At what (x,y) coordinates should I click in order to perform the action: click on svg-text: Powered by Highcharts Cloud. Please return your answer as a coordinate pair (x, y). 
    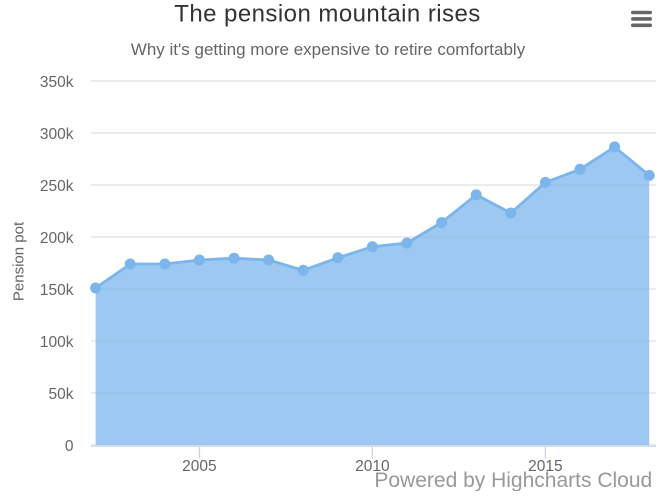
    Looking at the image, I should click on (513, 480).